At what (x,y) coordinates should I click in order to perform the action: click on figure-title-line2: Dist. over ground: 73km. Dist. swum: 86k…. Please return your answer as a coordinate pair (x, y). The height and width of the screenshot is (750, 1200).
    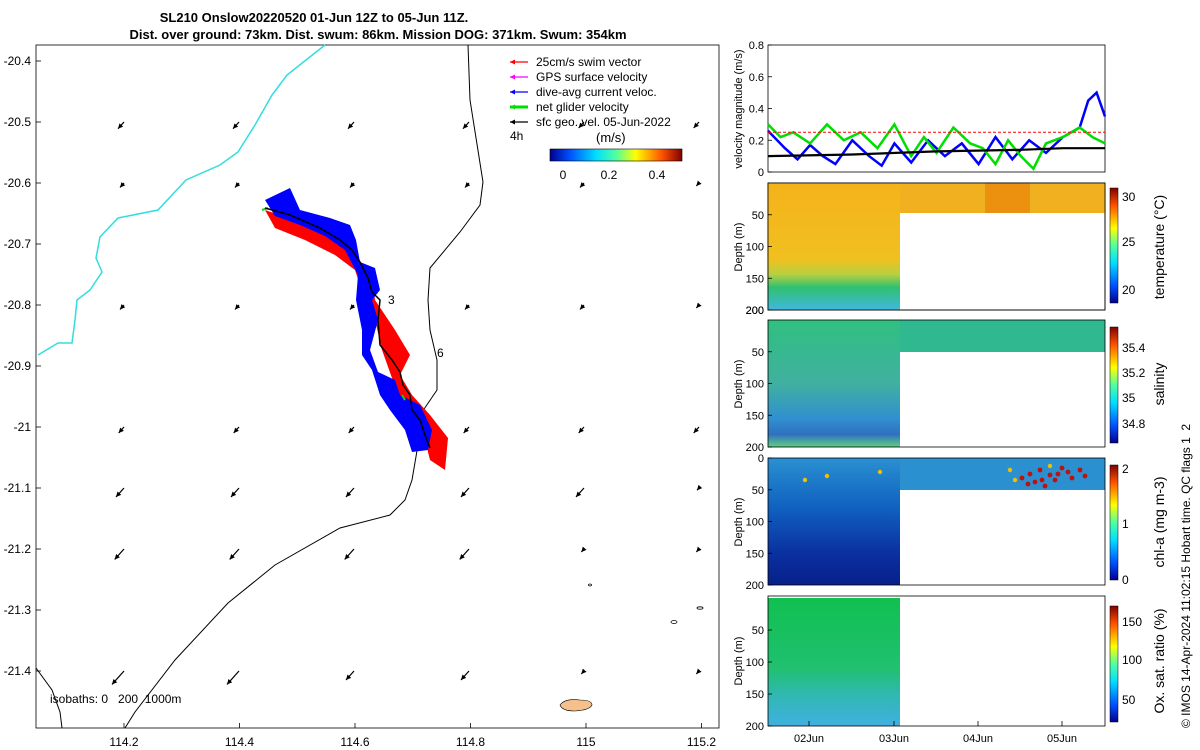
    Looking at the image, I should click on (377, 34).